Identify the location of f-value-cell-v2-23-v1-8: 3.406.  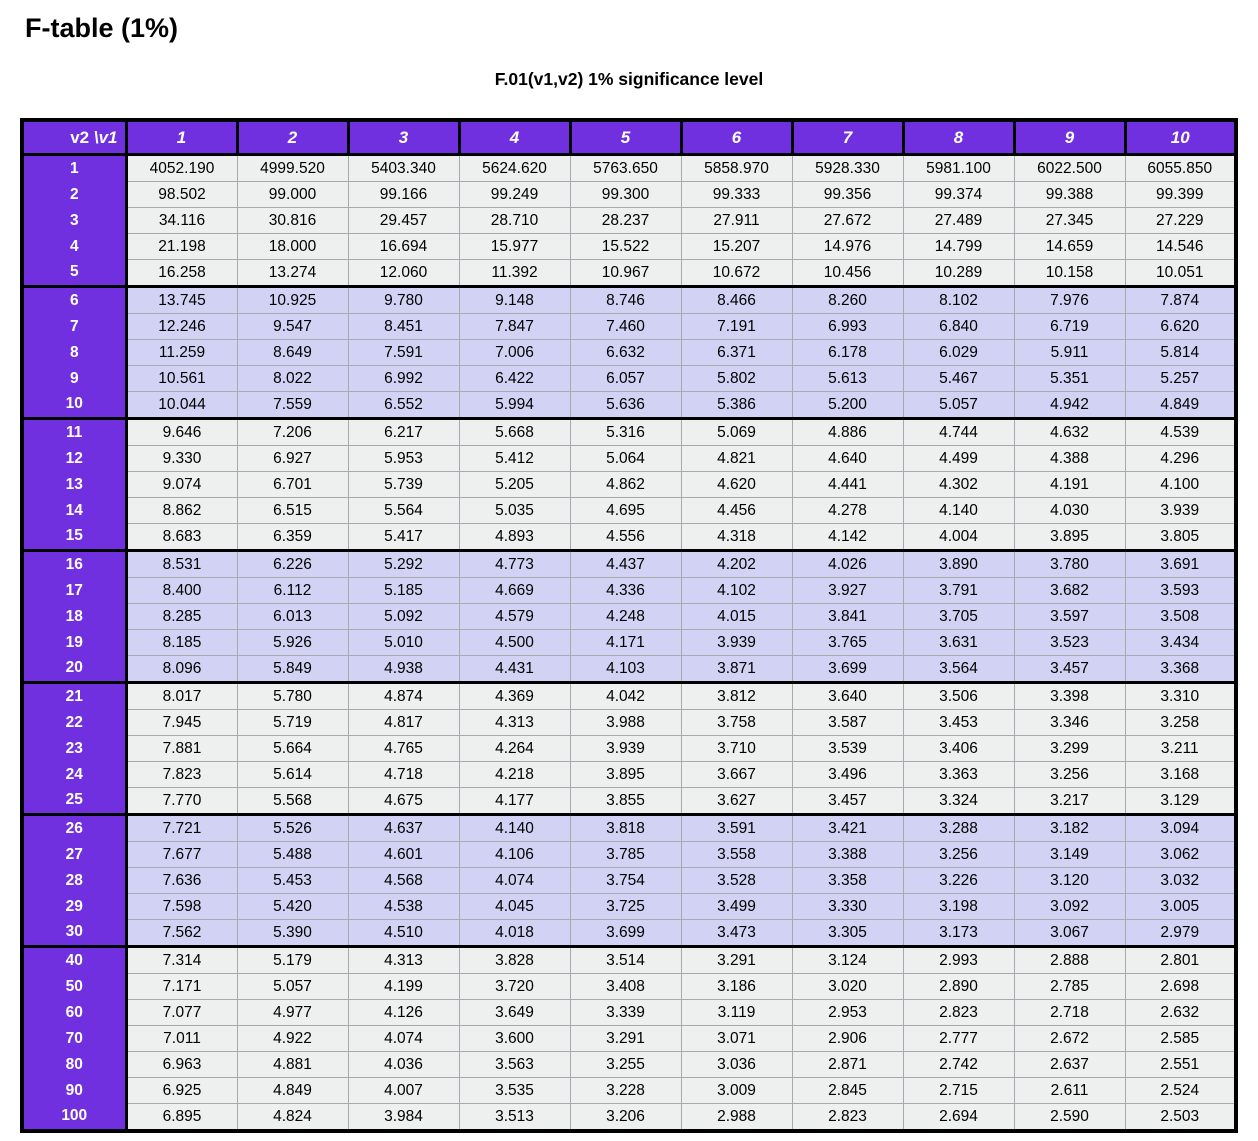
(958, 748).